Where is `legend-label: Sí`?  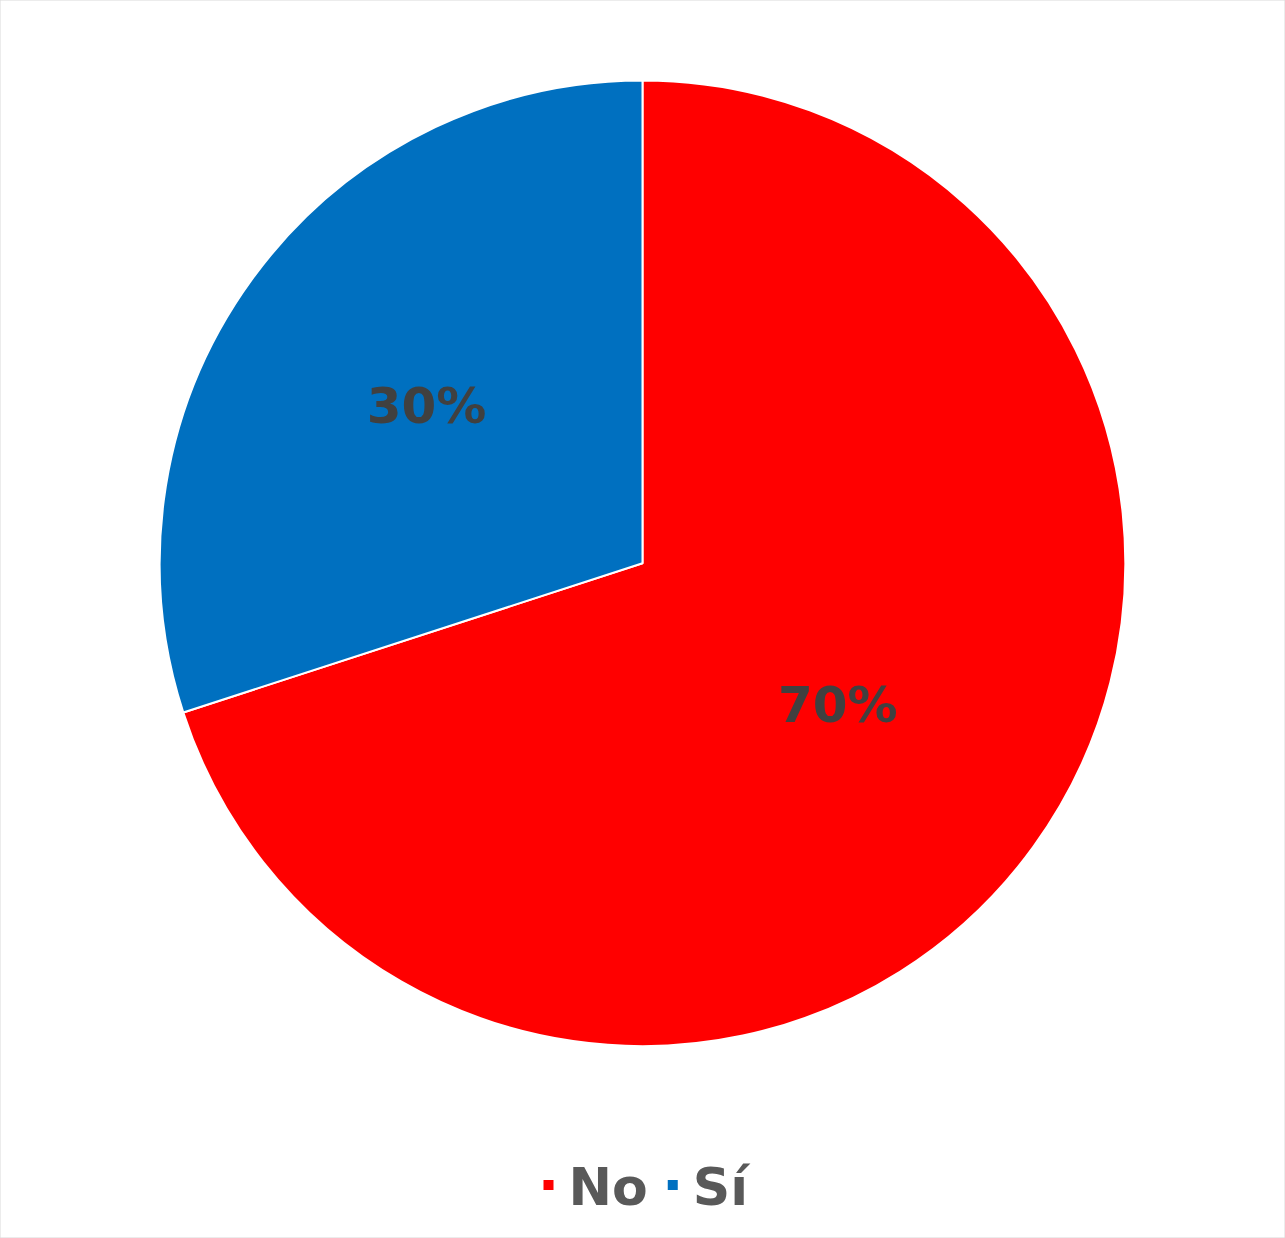
legend-label: Sí is located at coordinates (722, 1187).